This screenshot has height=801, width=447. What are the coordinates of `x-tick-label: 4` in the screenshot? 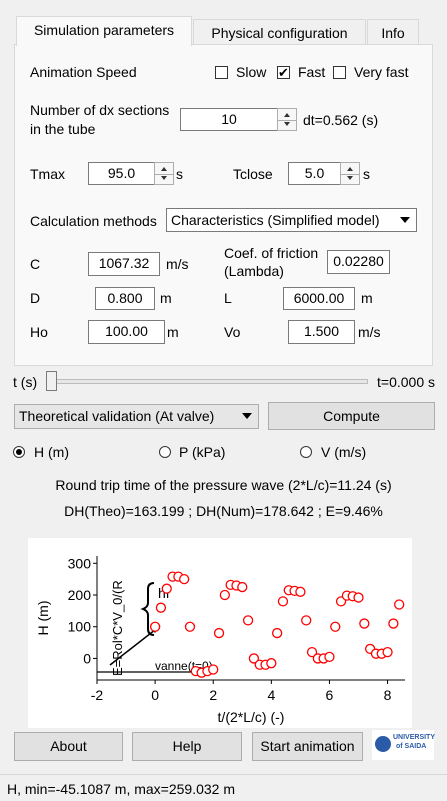 It's located at (271, 695).